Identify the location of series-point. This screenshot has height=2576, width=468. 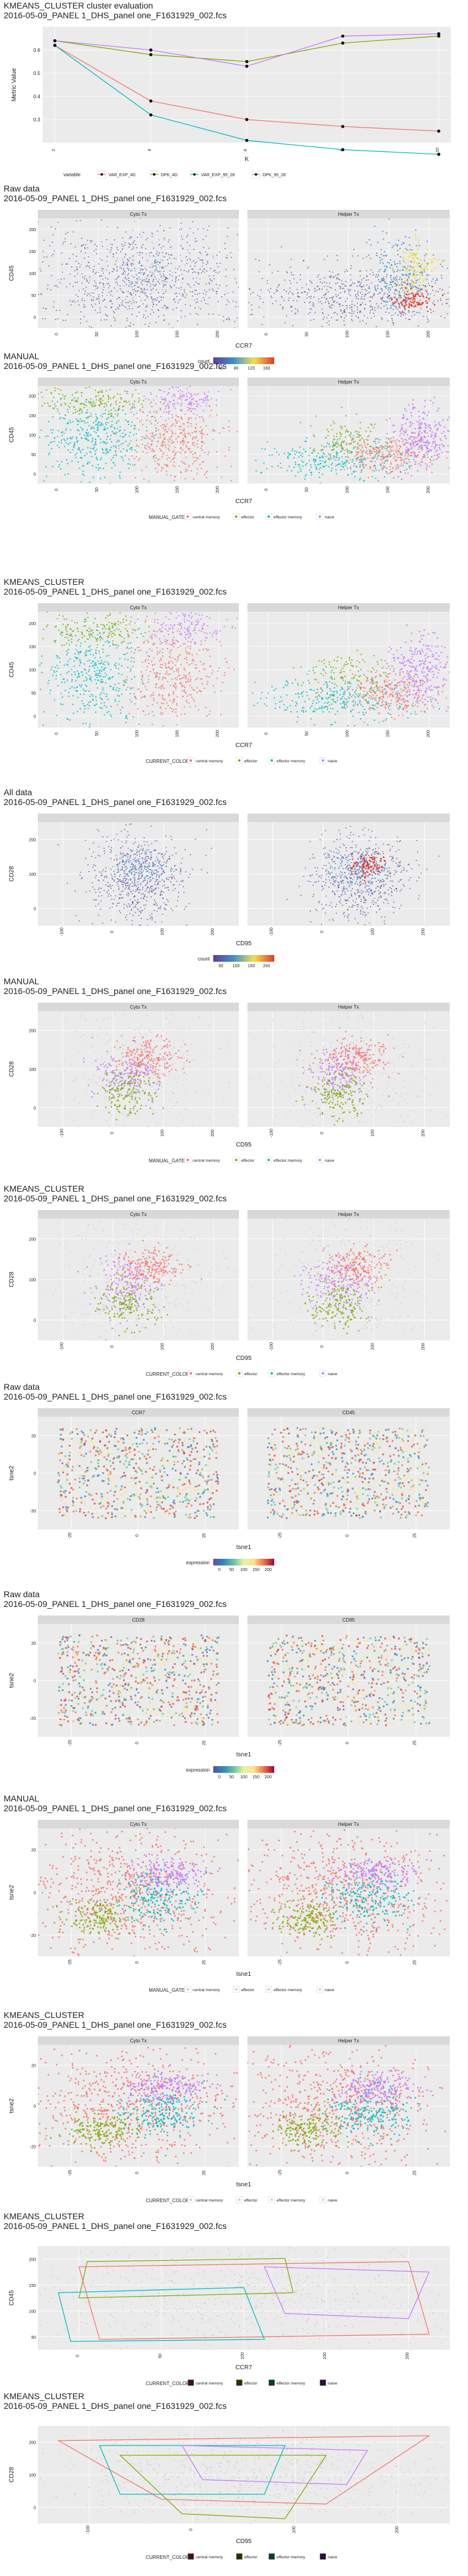
(151, 114).